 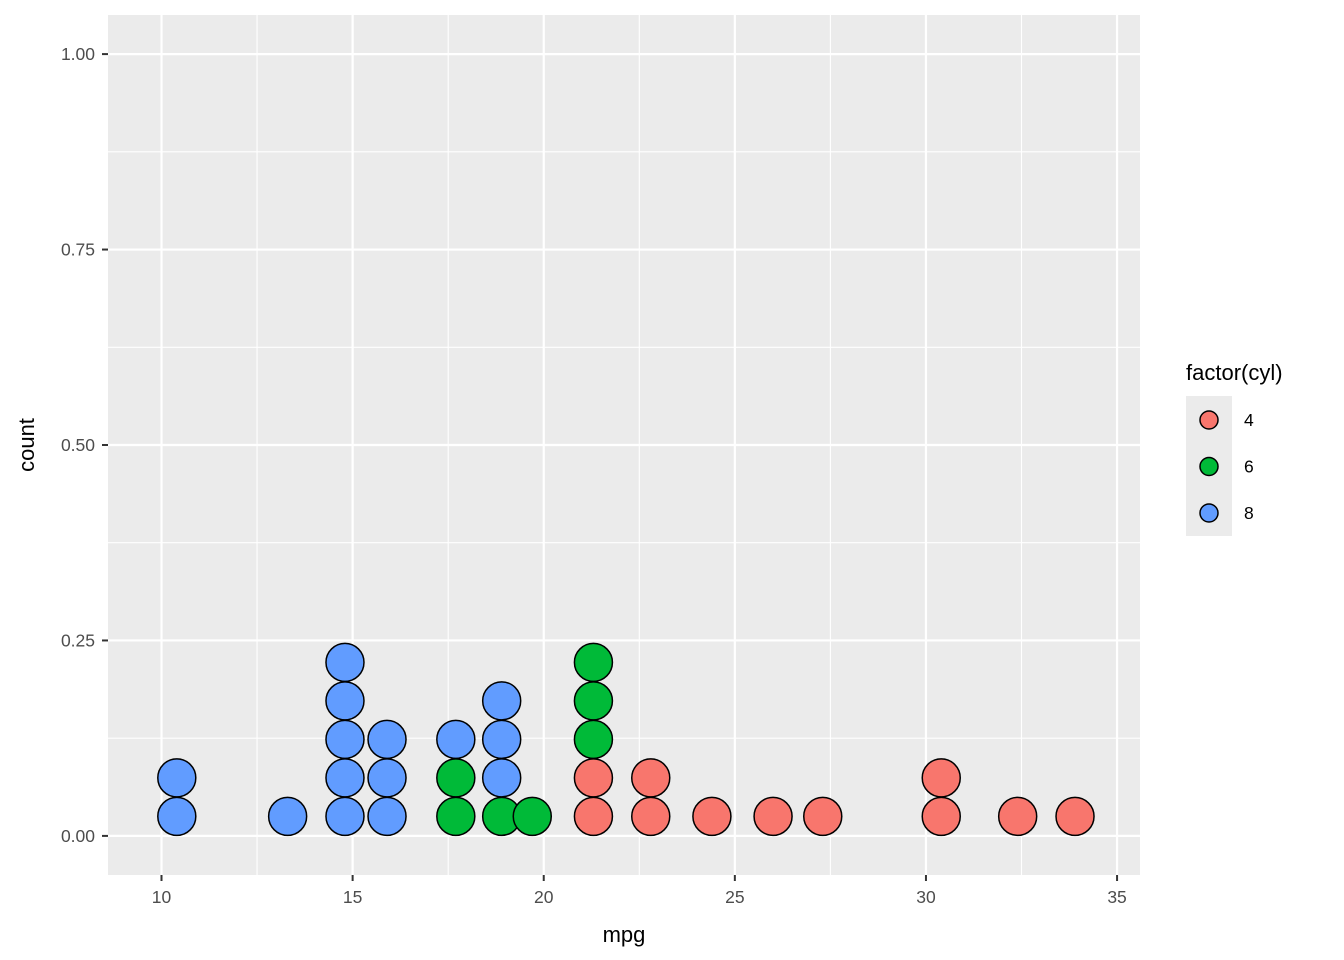 I want to click on dots-layer, so click(x=626, y=739).